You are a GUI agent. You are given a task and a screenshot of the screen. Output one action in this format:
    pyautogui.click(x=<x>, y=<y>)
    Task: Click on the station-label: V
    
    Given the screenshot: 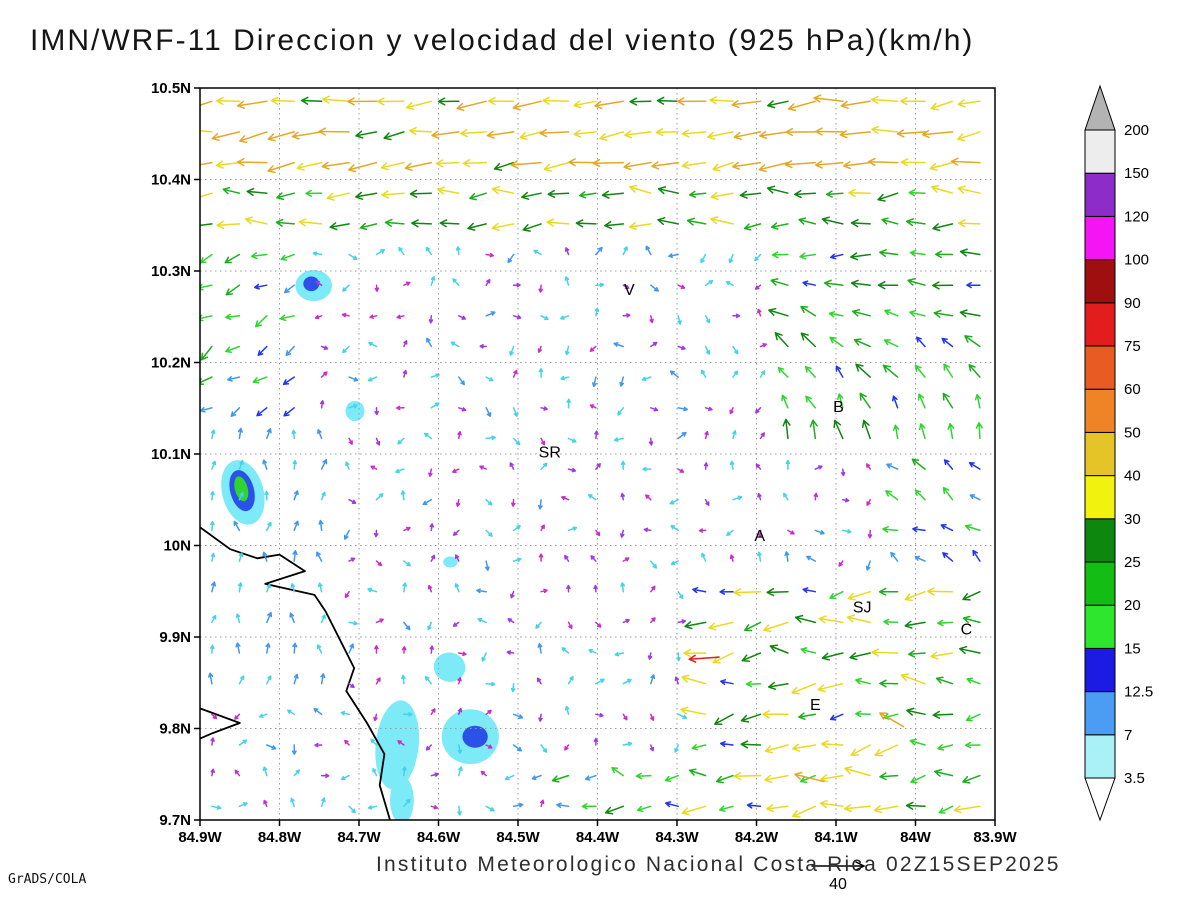 What is the action you would take?
    pyautogui.click(x=629, y=290)
    